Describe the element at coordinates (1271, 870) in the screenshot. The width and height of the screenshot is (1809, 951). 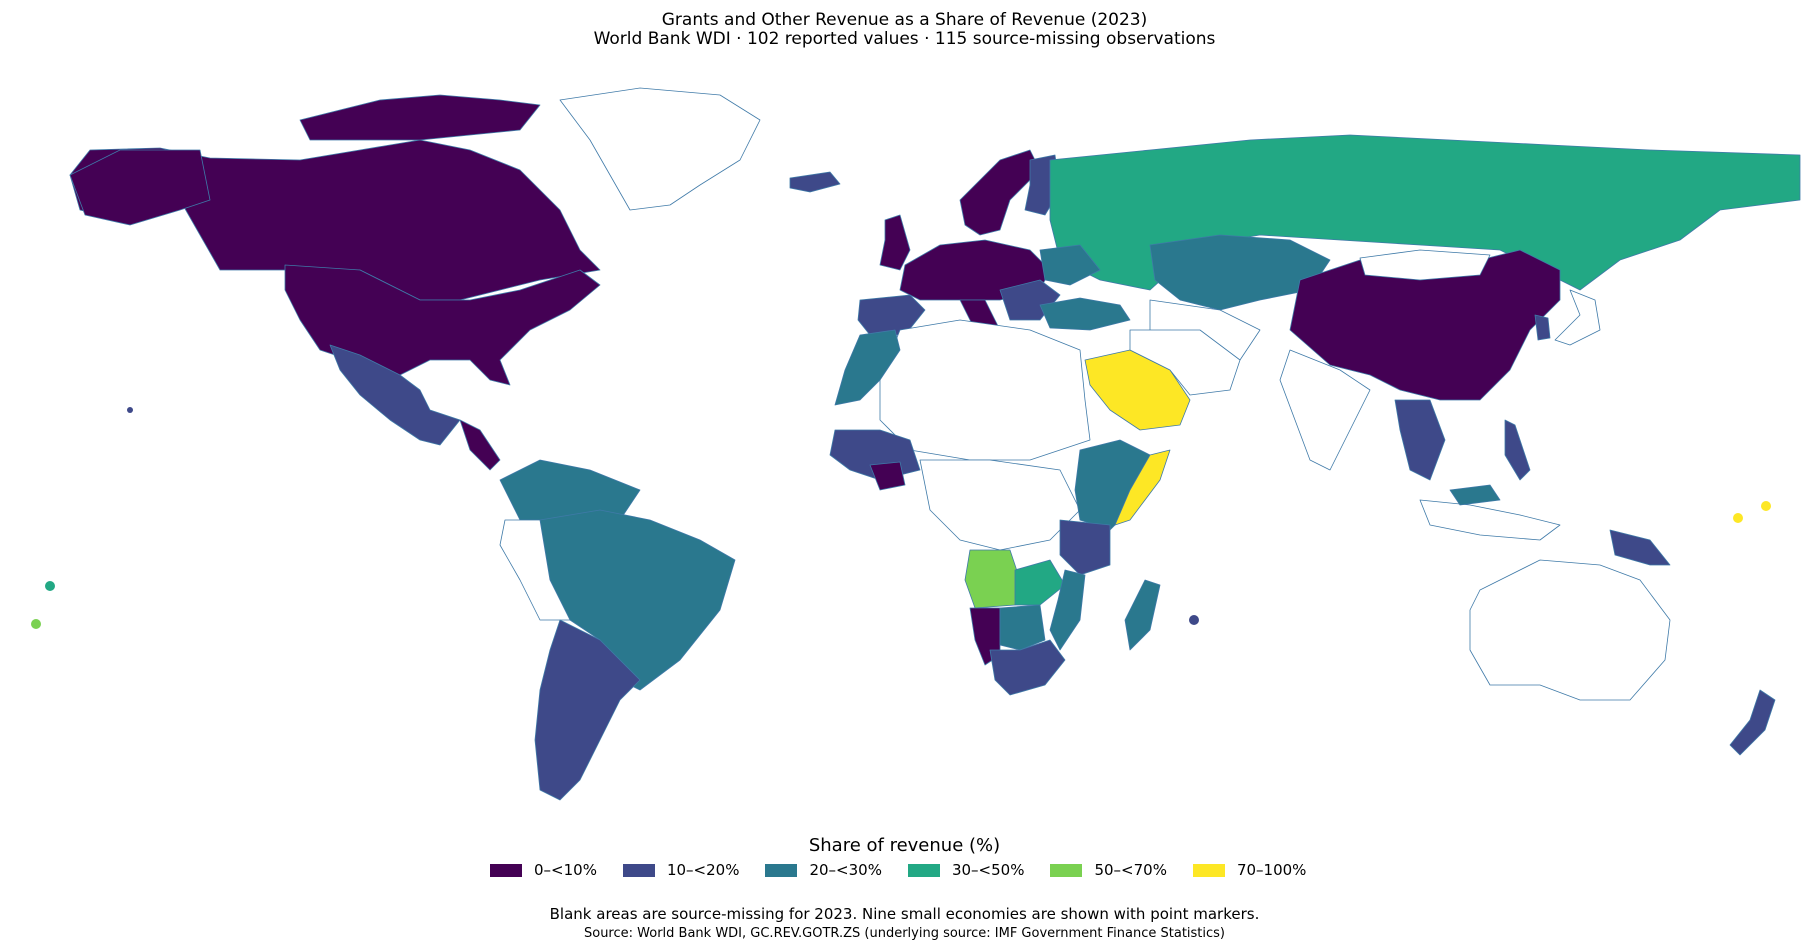
I see `legend-label: 70–100%` at that location.